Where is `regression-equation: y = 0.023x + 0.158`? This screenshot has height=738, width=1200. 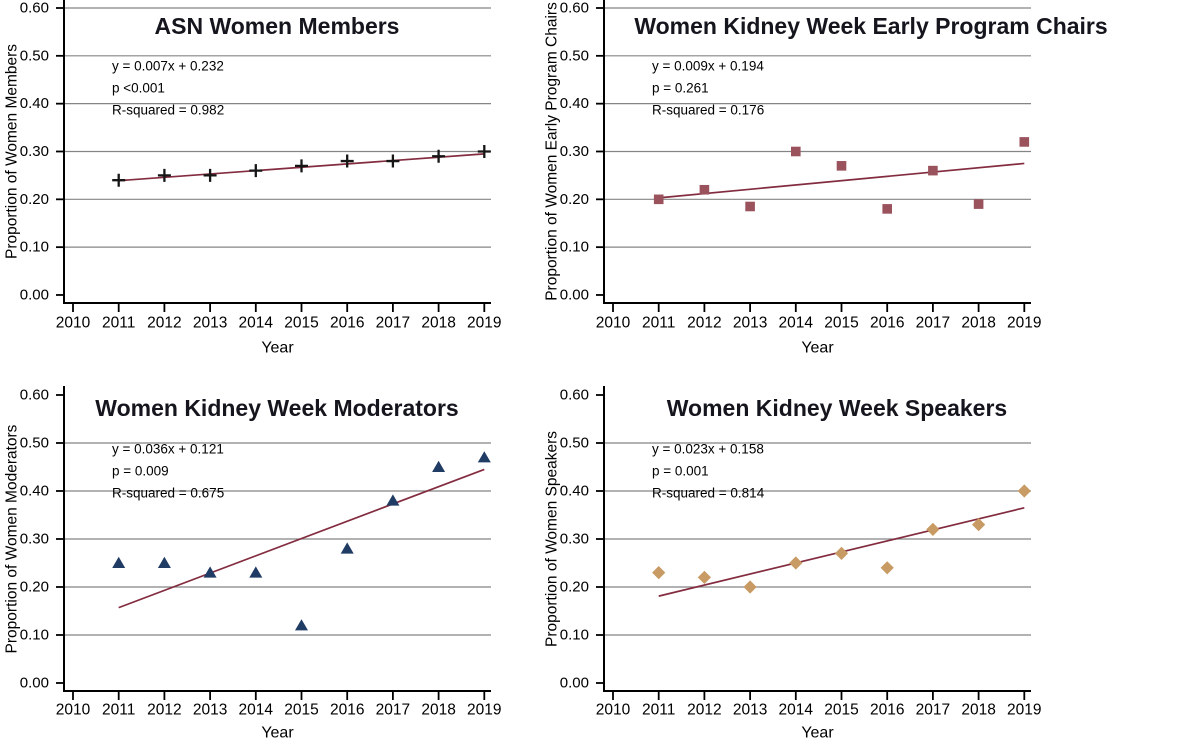
regression-equation: y = 0.023x + 0.158 is located at coordinates (708, 449).